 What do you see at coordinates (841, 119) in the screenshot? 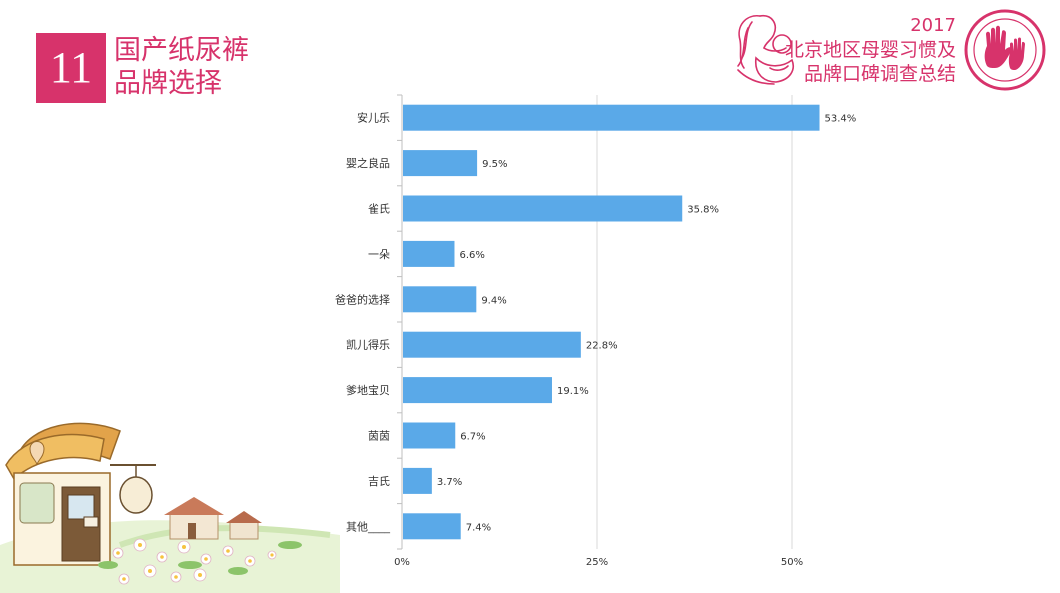
I see `value-label: 53.4%` at bounding box center [841, 119].